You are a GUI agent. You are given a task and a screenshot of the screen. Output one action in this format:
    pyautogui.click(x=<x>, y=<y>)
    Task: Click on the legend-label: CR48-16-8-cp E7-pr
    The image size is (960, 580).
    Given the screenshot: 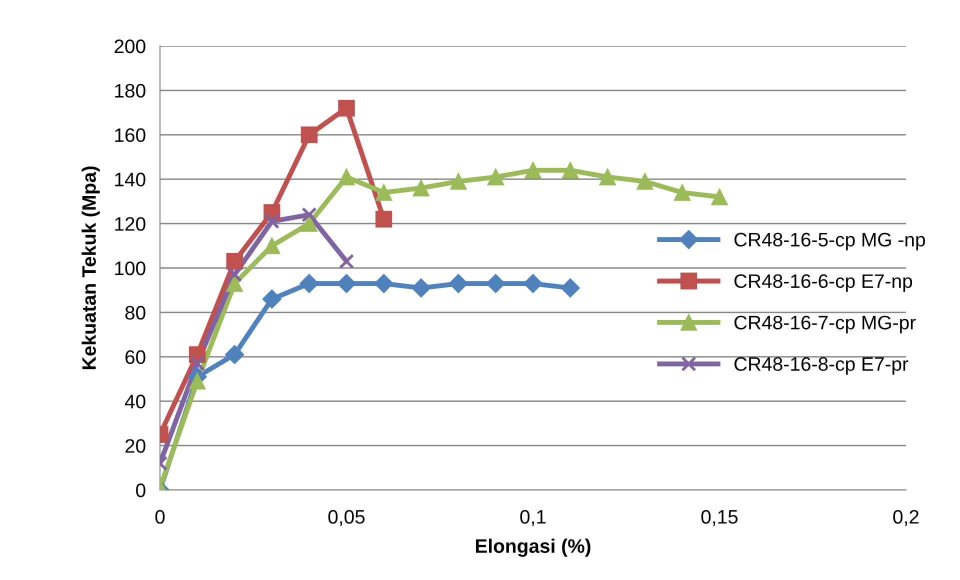 What is the action you would take?
    pyautogui.click(x=821, y=366)
    